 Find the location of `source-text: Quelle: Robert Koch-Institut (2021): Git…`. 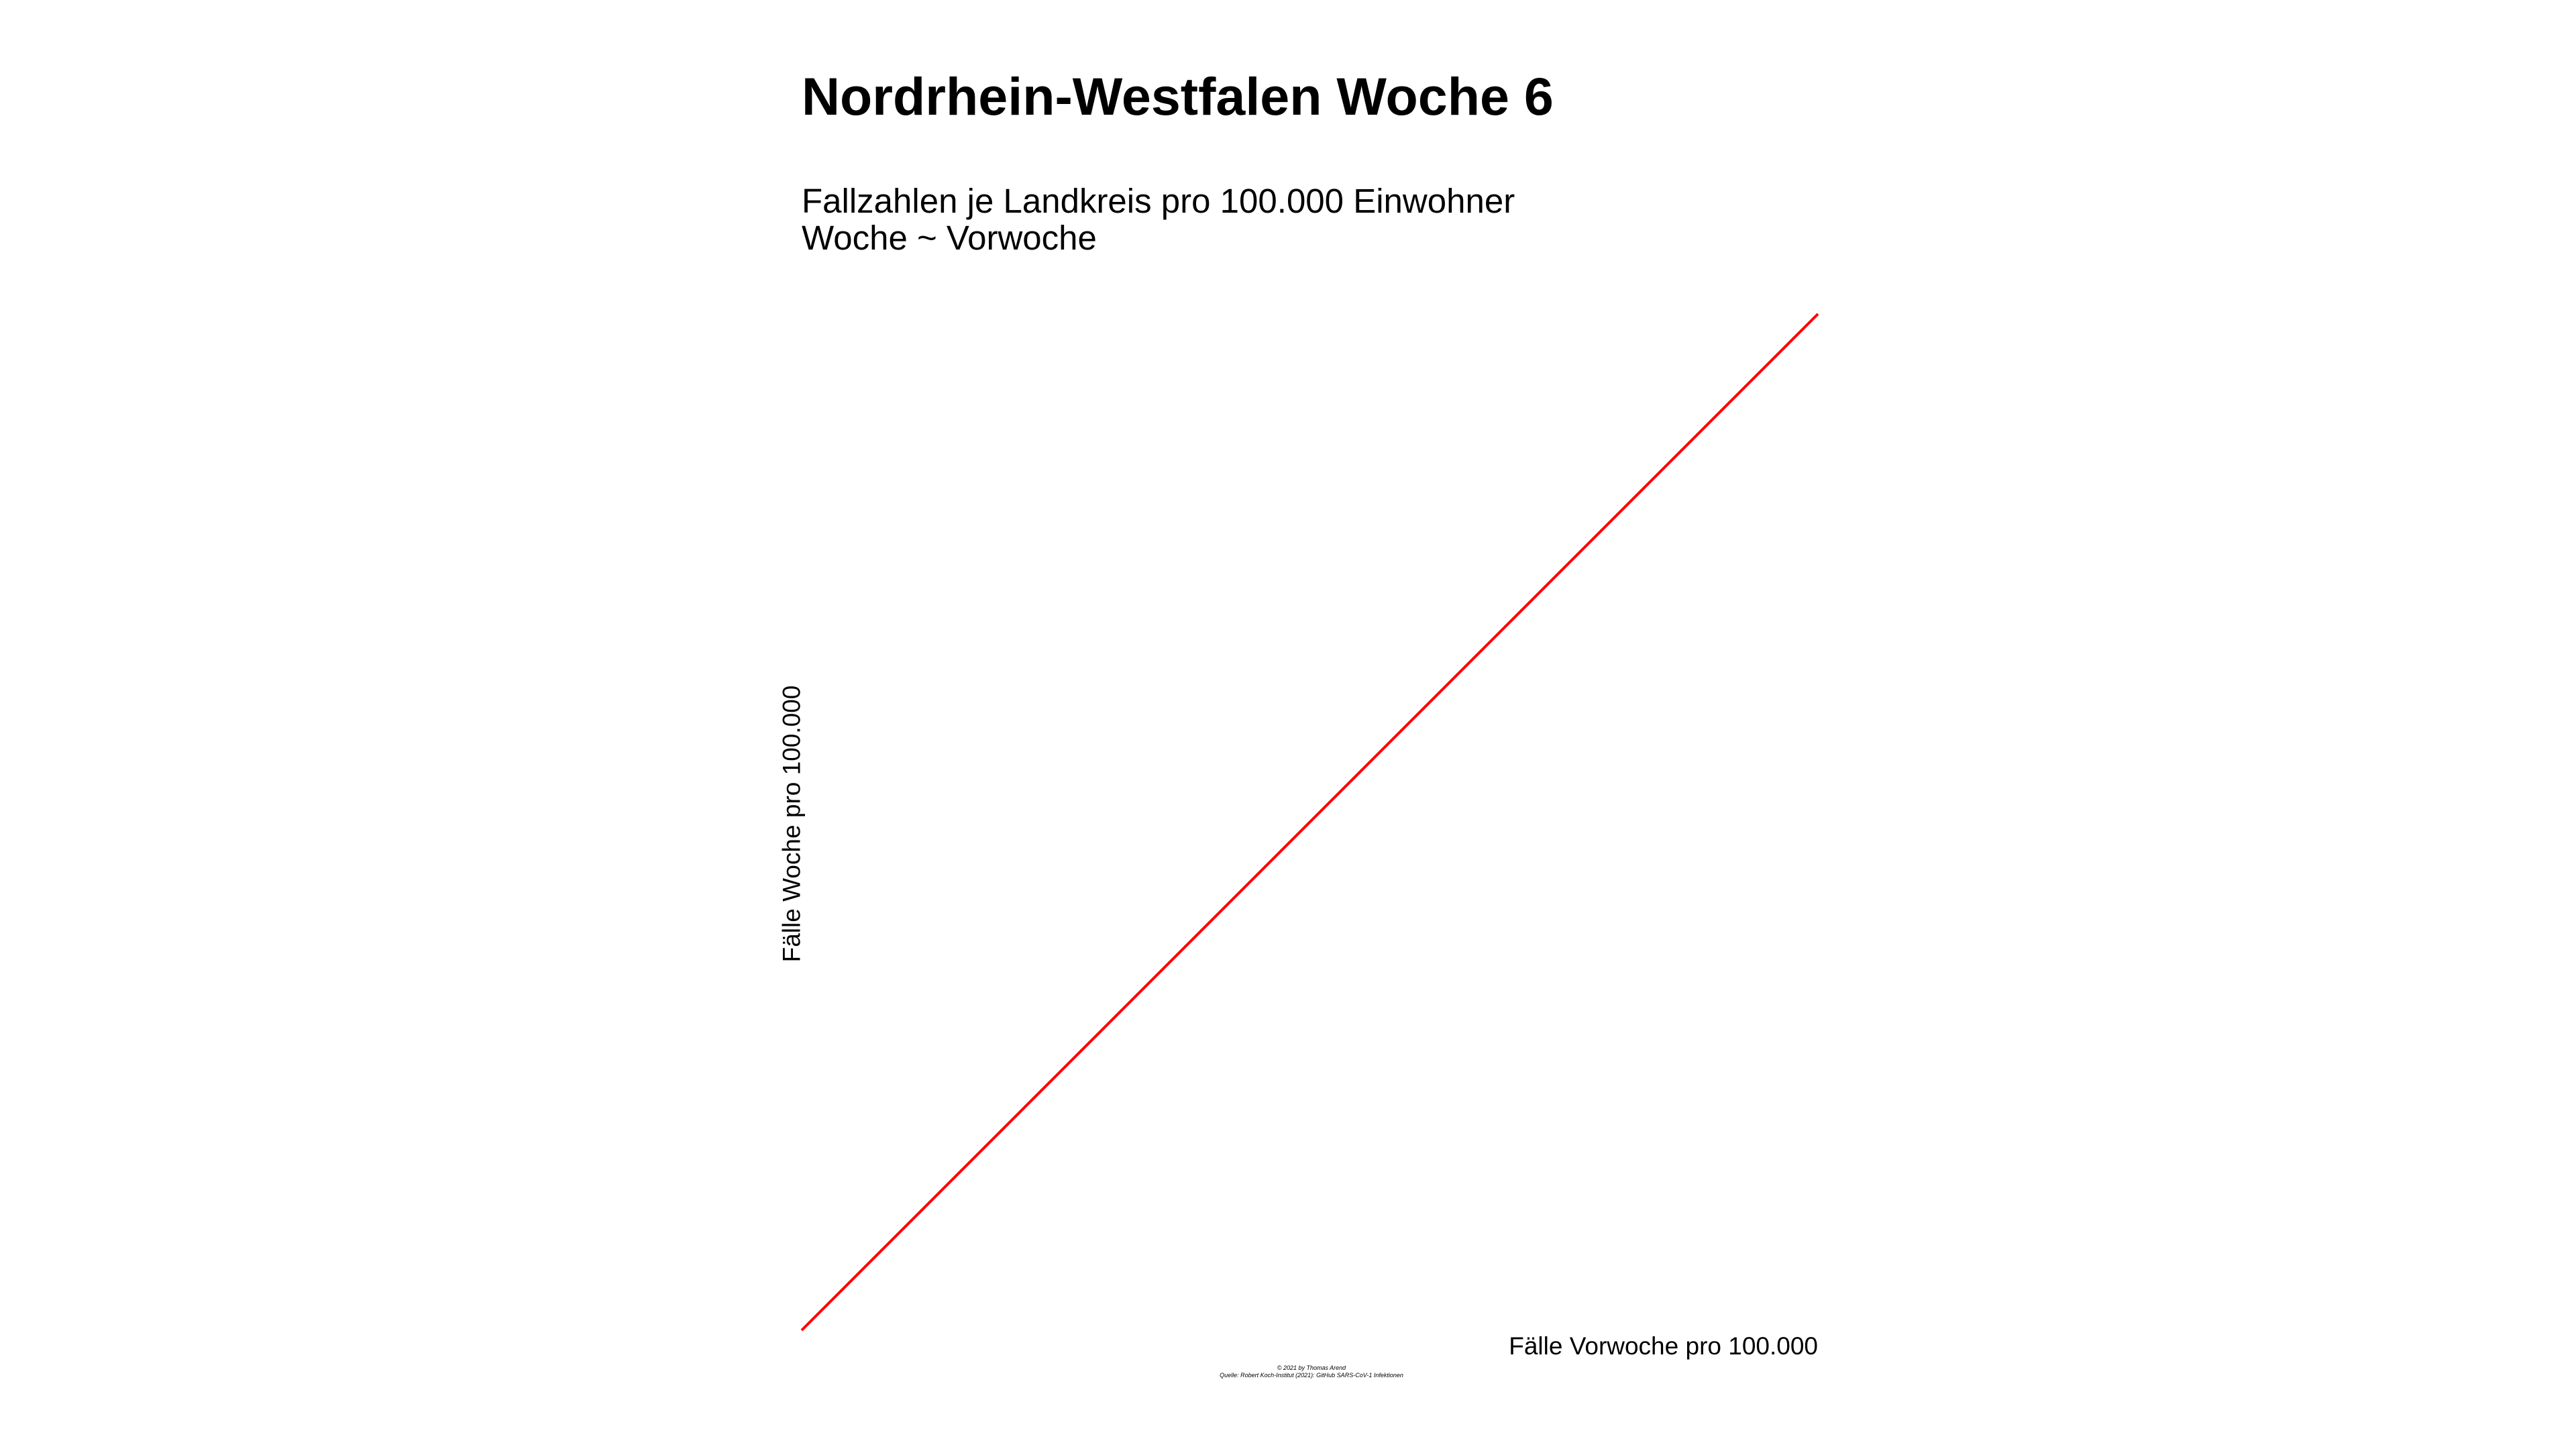

source-text: Quelle: Robert Koch-Institut (2021): Git… is located at coordinates (1311, 1375).